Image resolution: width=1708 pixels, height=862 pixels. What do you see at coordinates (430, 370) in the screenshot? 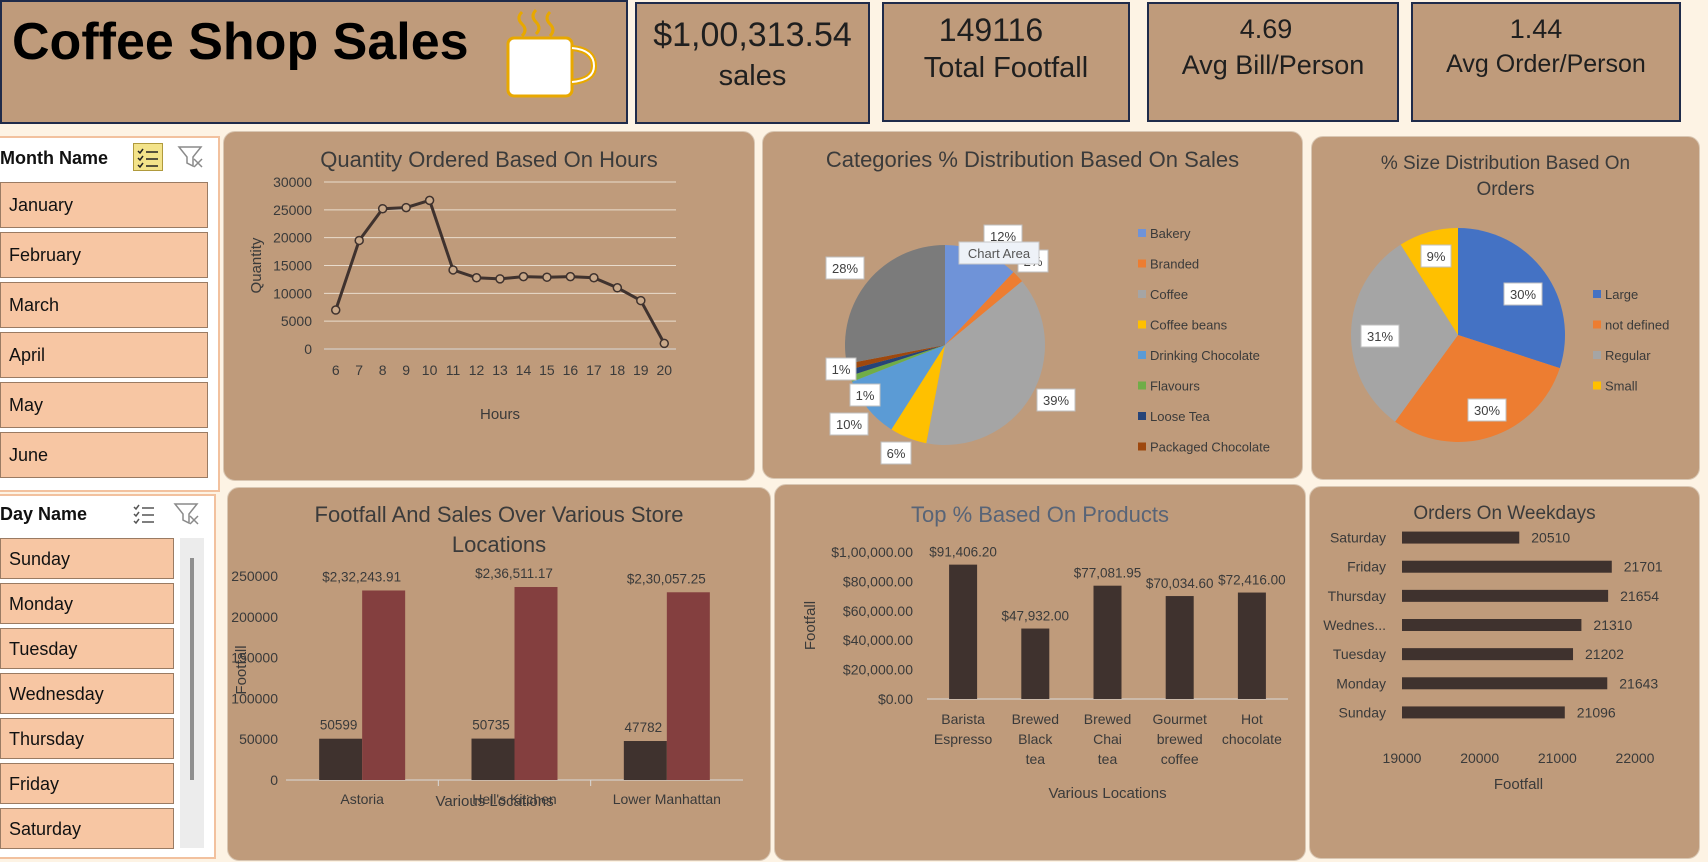
I see `x-tick-label: 10` at bounding box center [430, 370].